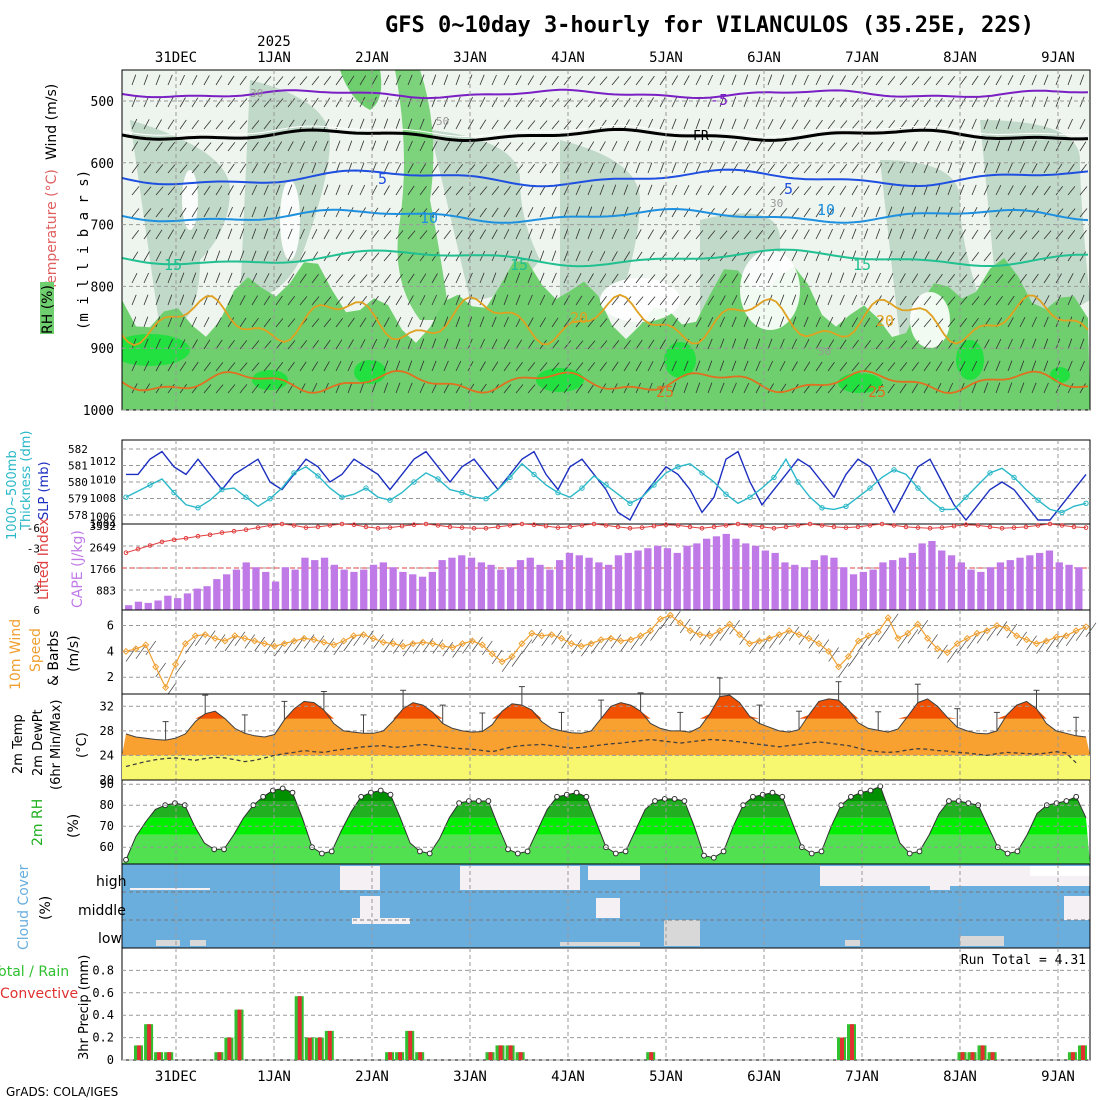 The image size is (1100, 1100). What do you see at coordinates (862, 58) in the screenshot?
I see `top-date-7: 7JAN` at bounding box center [862, 58].